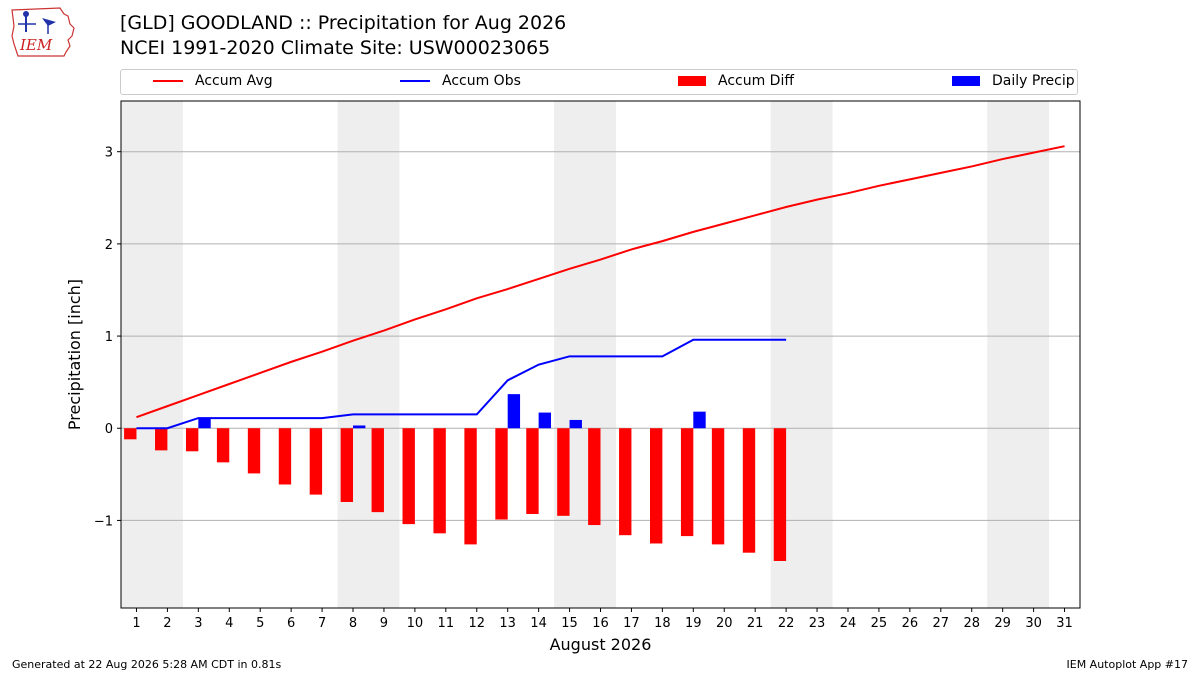 The height and width of the screenshot is (675, 1200). I want to click on legend-label-daily-precip: Daily Precip, so click(1033, 81).